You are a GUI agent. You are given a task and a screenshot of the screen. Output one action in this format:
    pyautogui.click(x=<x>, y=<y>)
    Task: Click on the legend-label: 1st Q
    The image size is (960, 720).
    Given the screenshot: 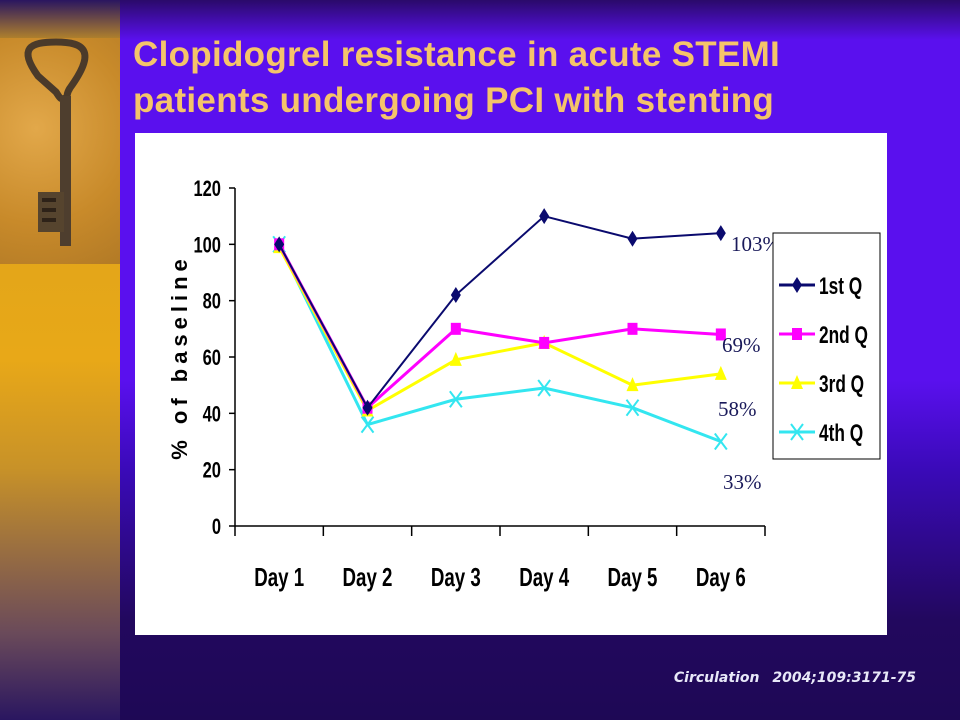 What is the action you would take?
    pyautogui.click(x=840, y=286)
    